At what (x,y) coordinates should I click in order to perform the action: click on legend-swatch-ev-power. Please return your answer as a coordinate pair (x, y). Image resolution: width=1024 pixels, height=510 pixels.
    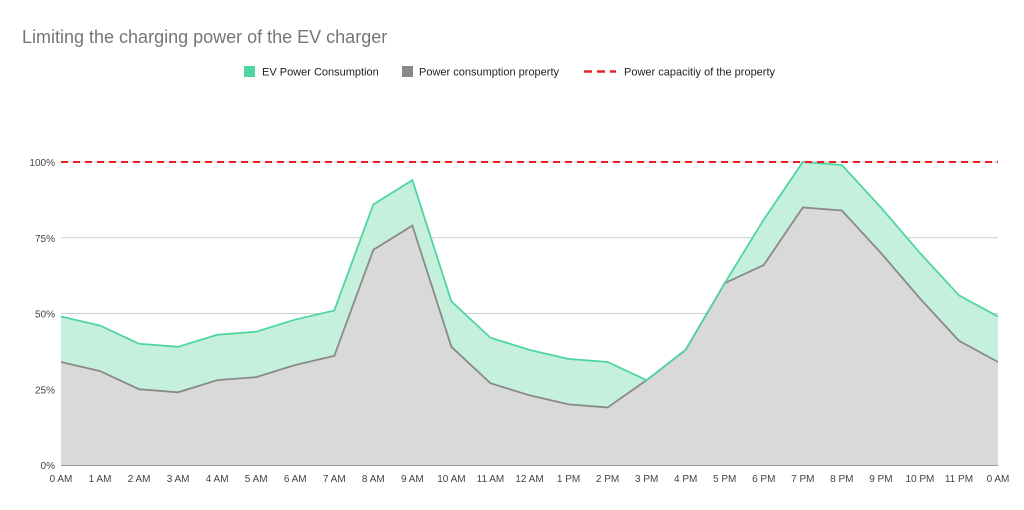
    Looking at the image, I should click on (249, 71).